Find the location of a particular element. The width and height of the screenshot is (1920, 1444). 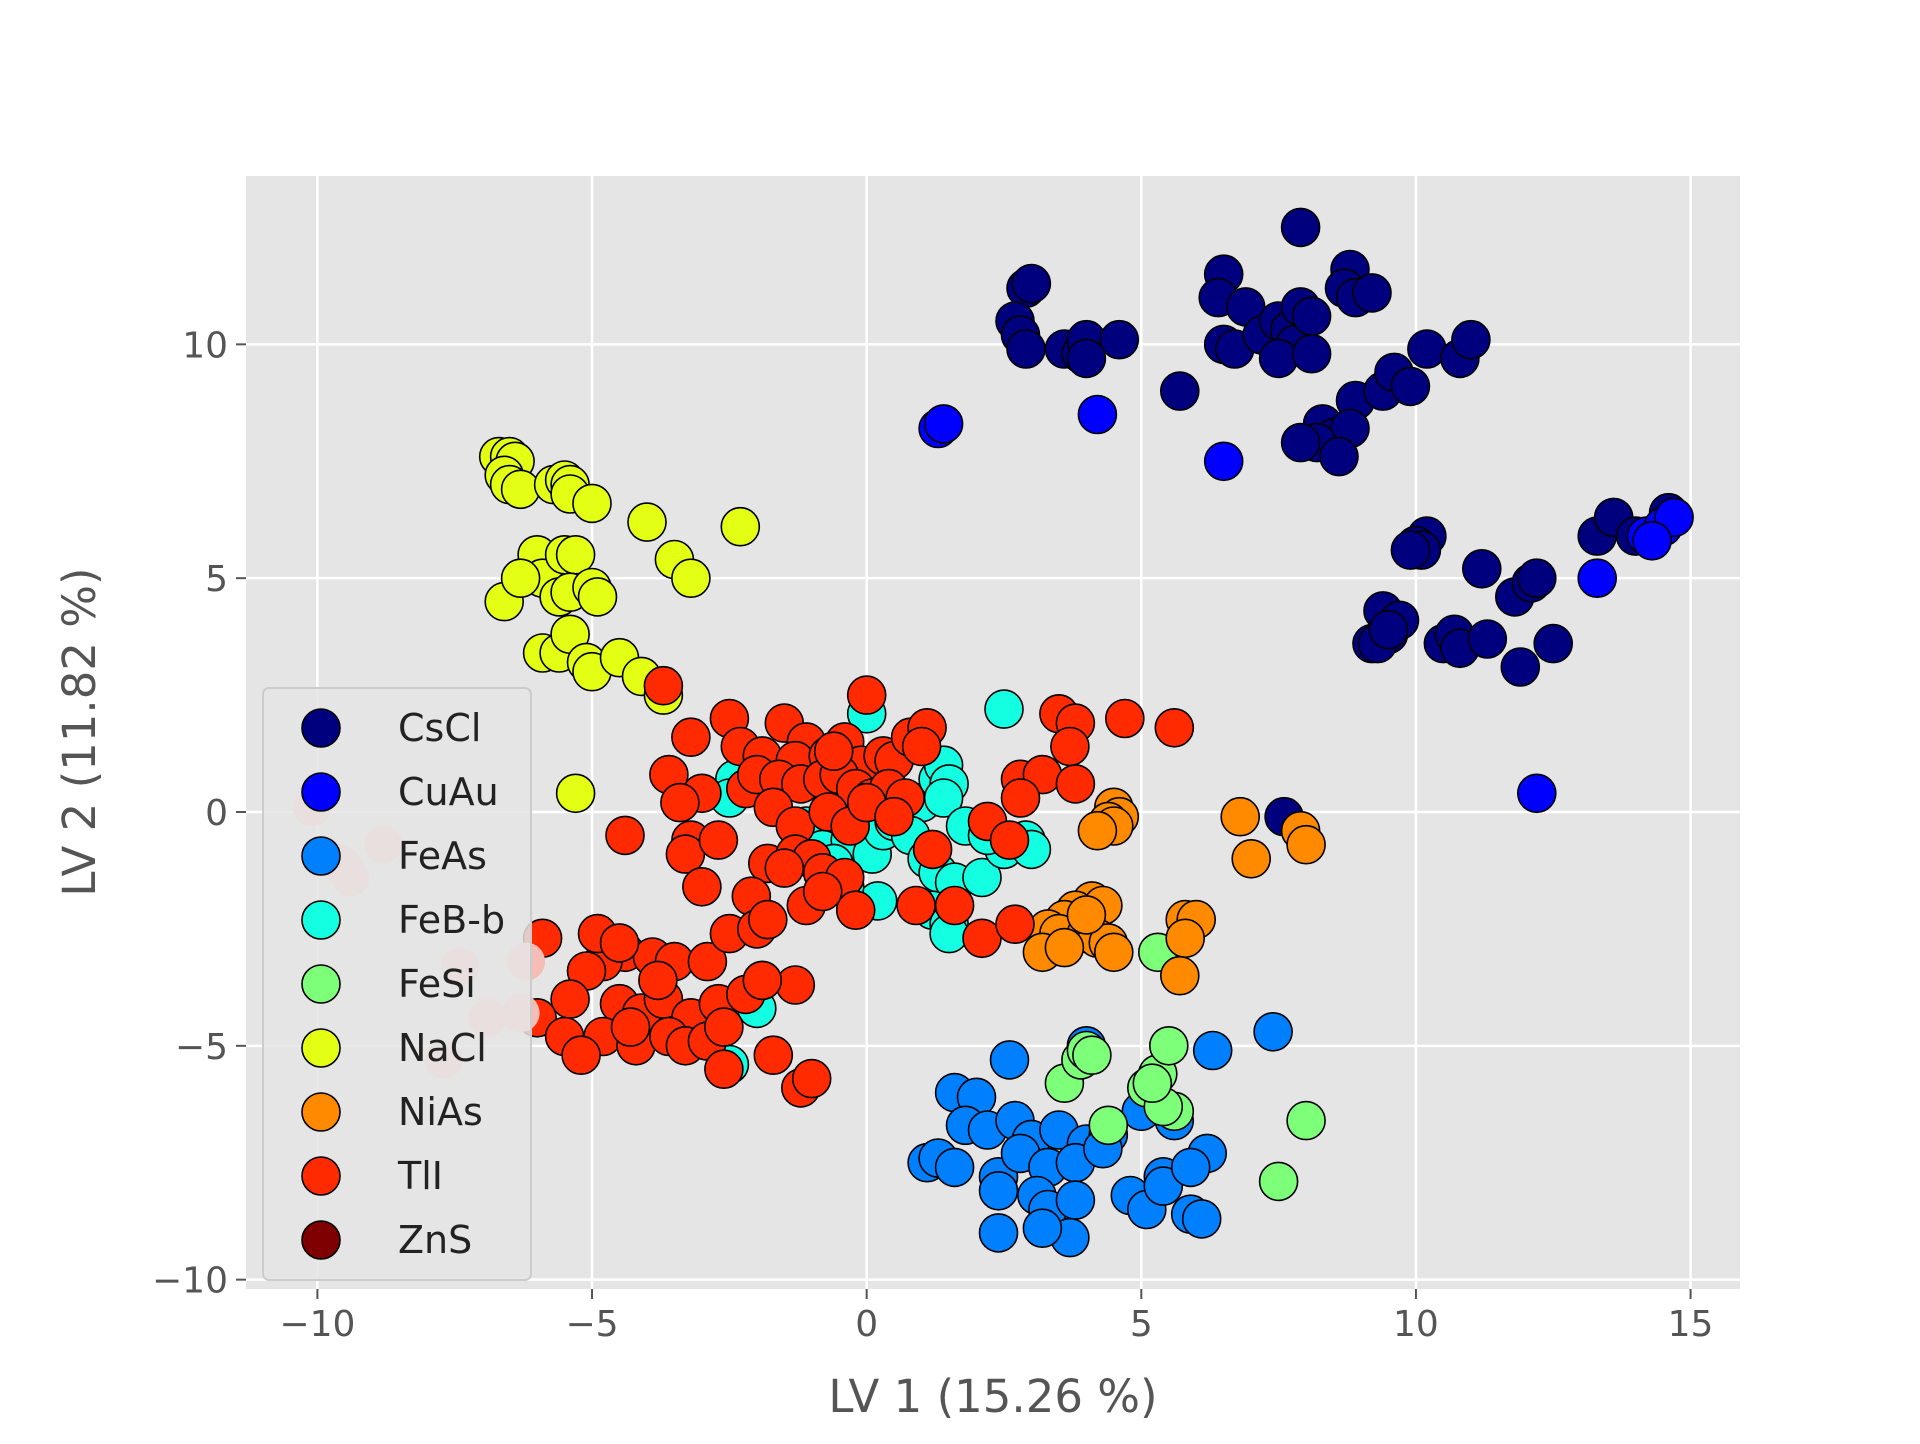

series-nacl is located at coordinates (619, 625).